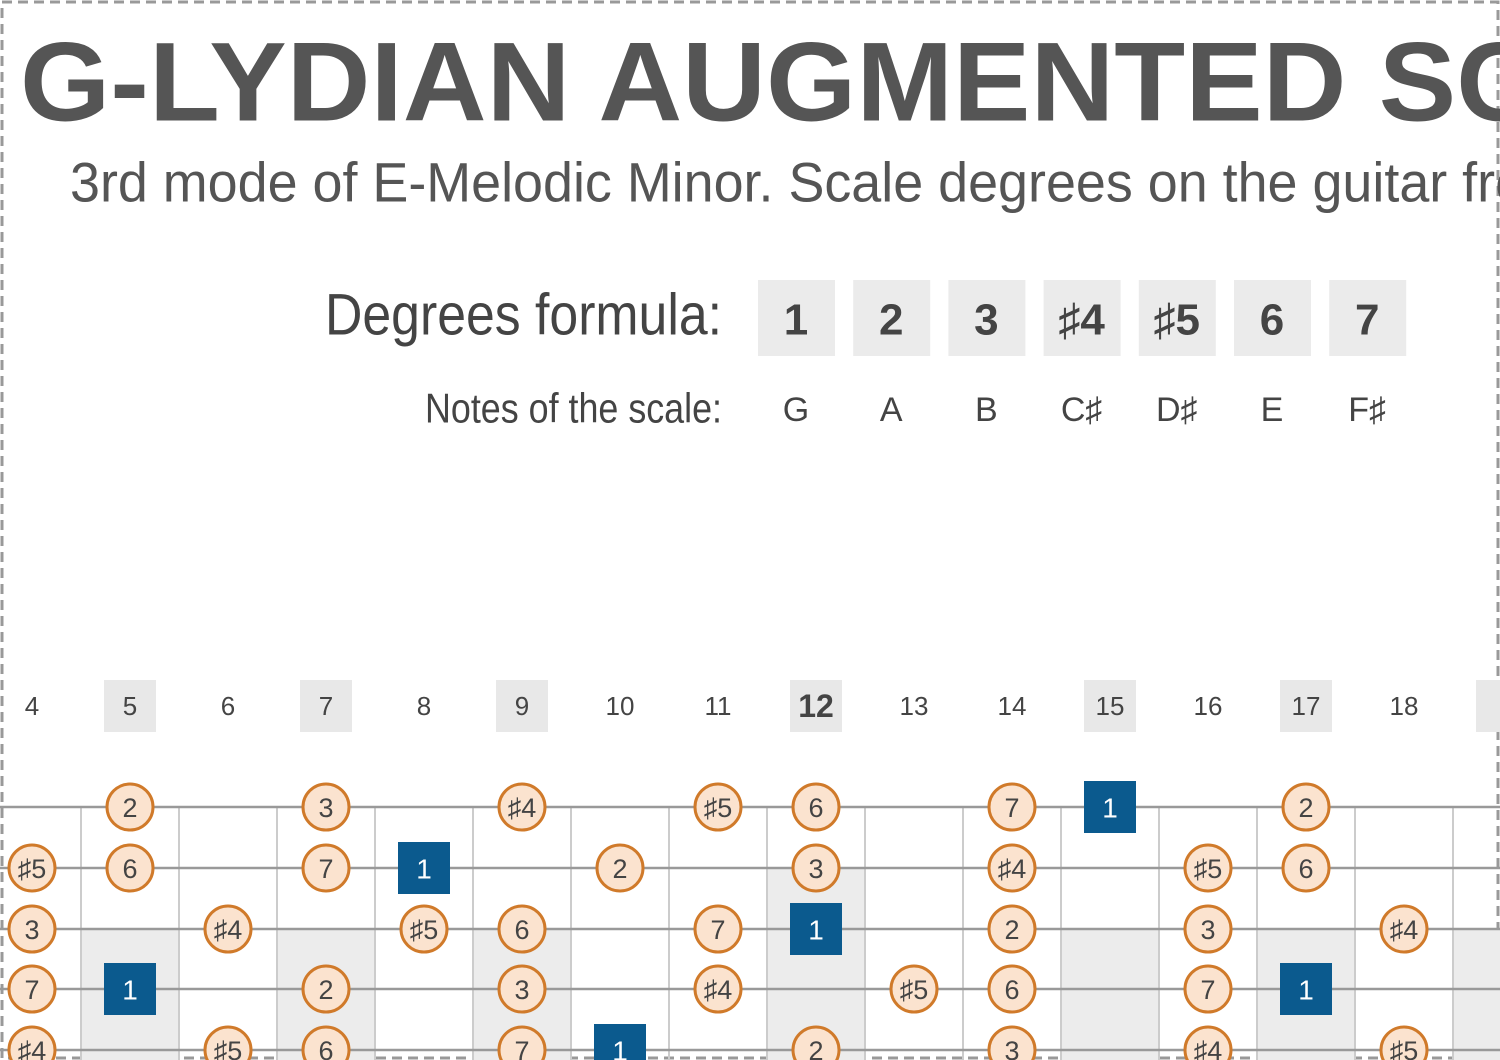 This screenshot has width=1500, height=1060. I want to click on degree: 7, so click(1367, 320).